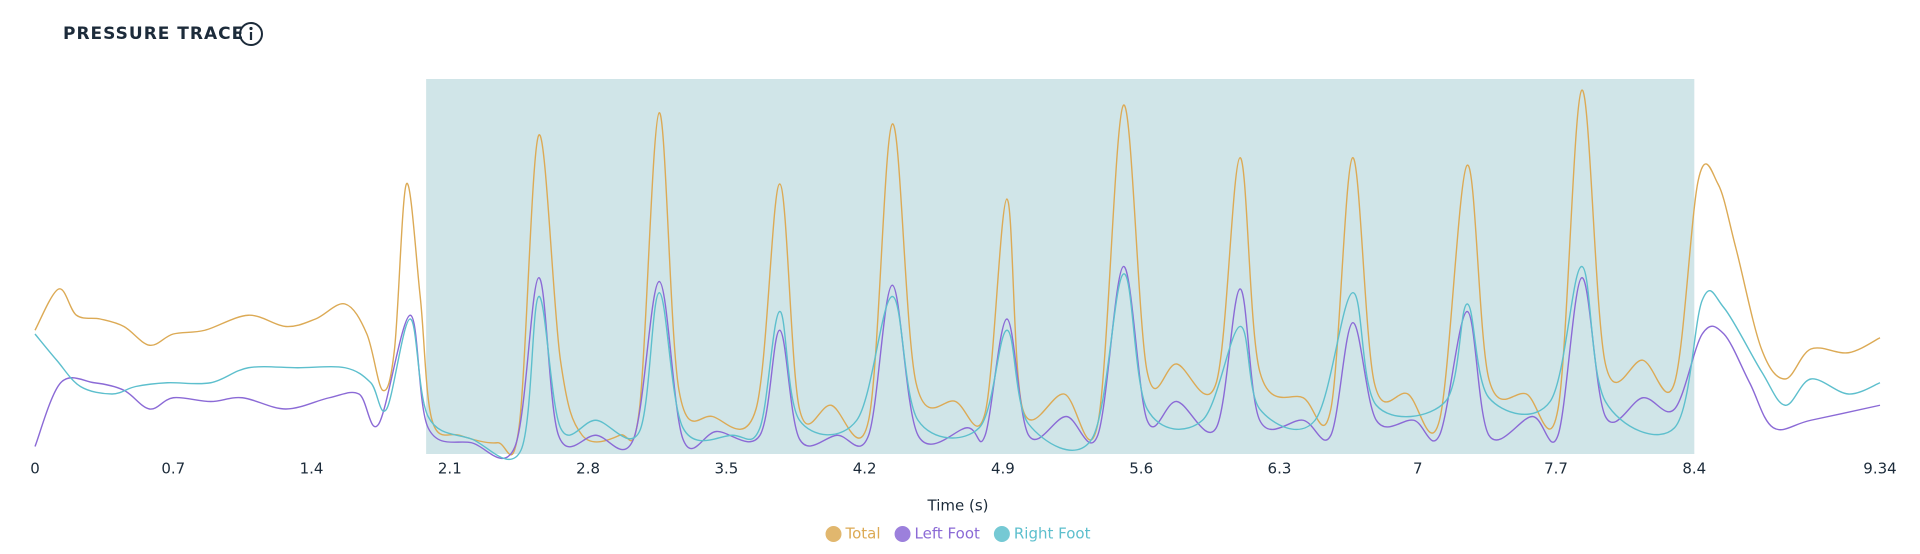  What do you see at coordinates (726, 469) in the screenshot?
I see `x-tick-label: 3.5` at bounding box center [726, 469].